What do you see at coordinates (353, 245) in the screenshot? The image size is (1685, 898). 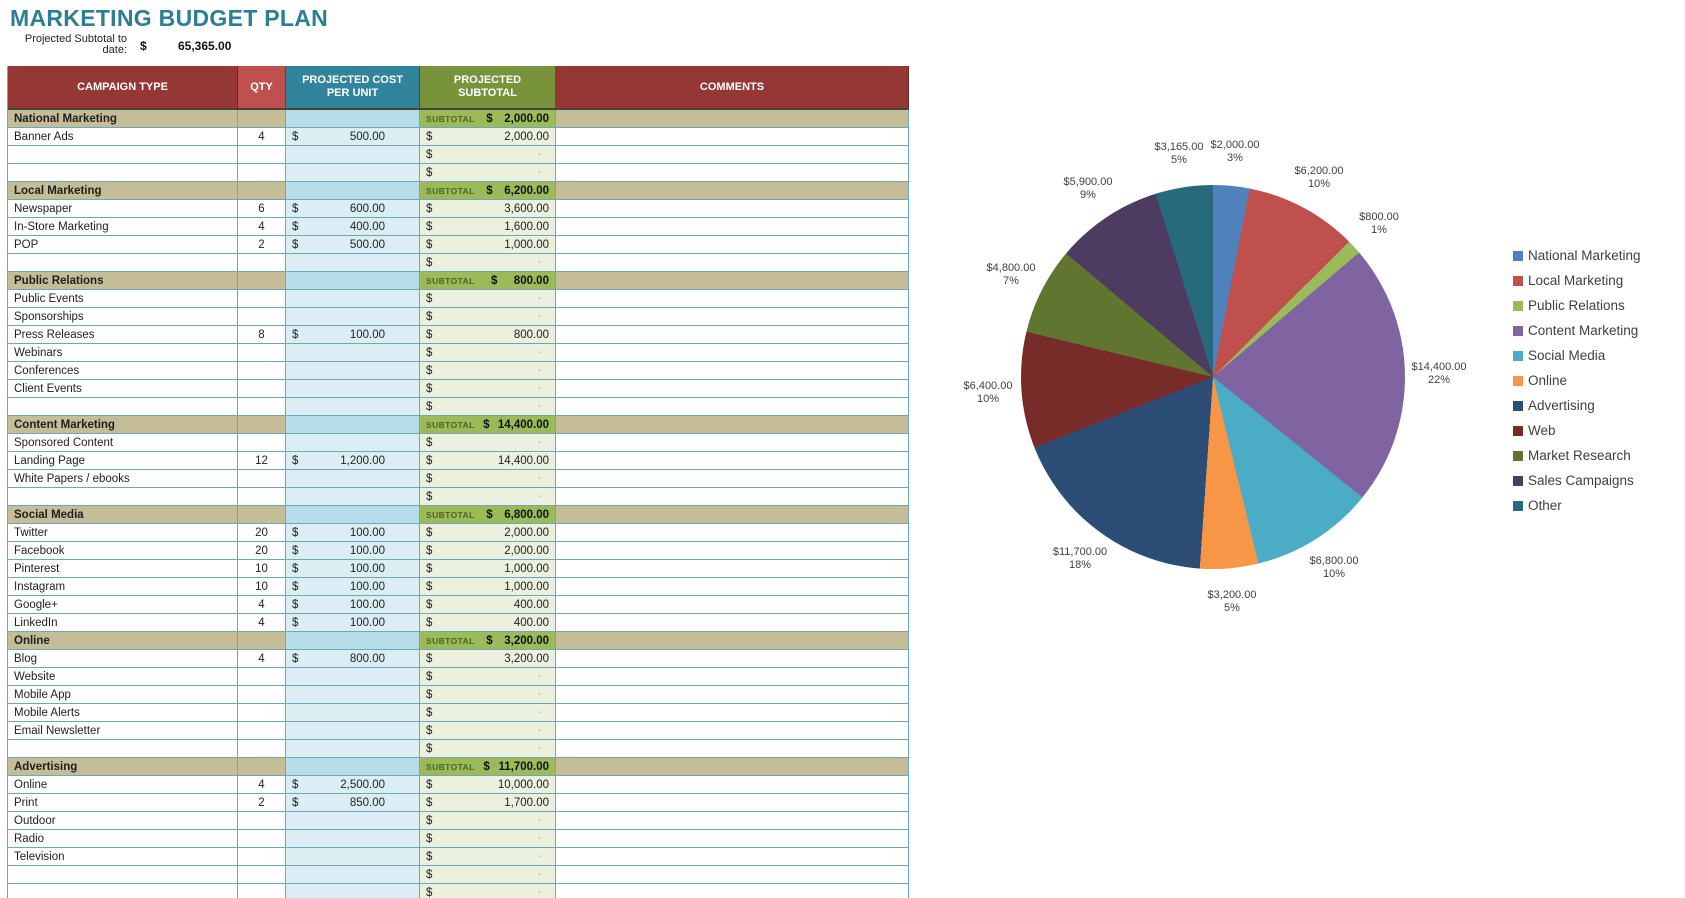 I see `cost-per-unit-cell: $500.00` at bounding box center [353, 245].